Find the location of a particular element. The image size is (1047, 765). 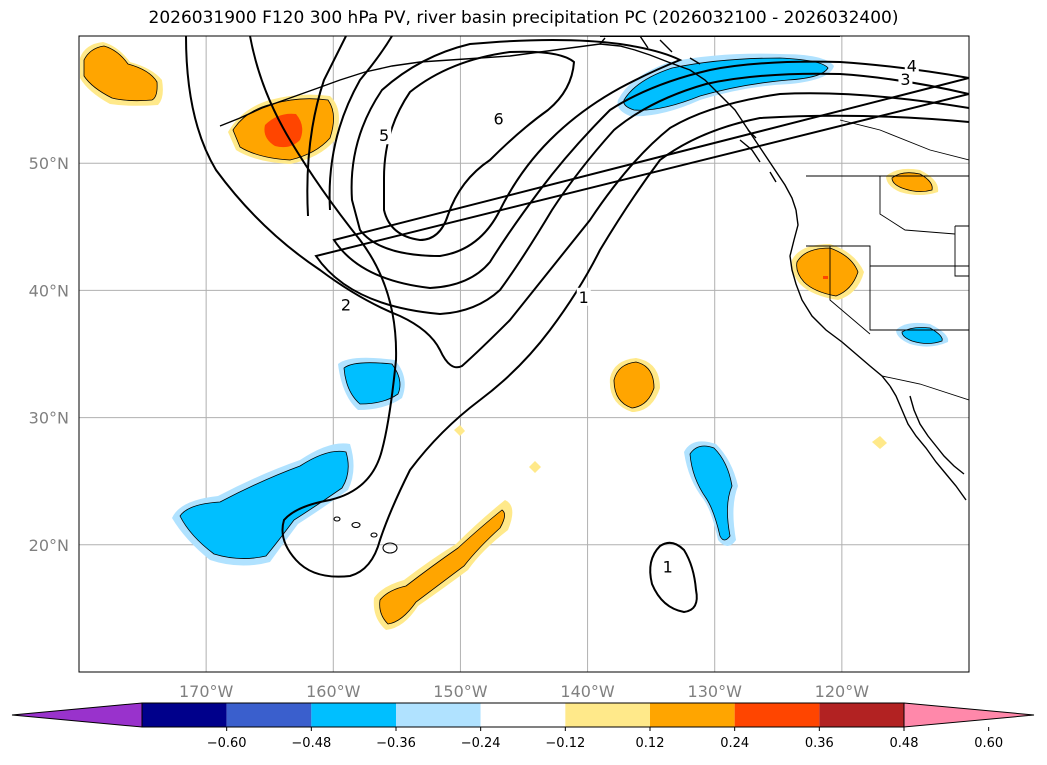

lat-tick-label: 50°N is located at coordinates (49, 163).